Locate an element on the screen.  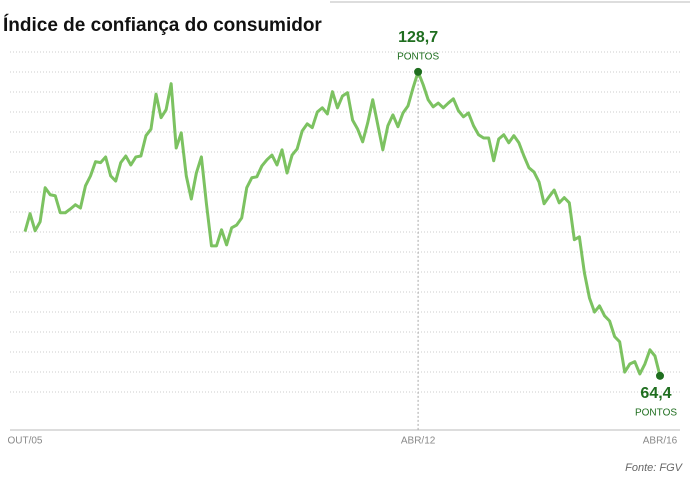
x-tick-label: ABR/16 is located at coordinates (660, 441).